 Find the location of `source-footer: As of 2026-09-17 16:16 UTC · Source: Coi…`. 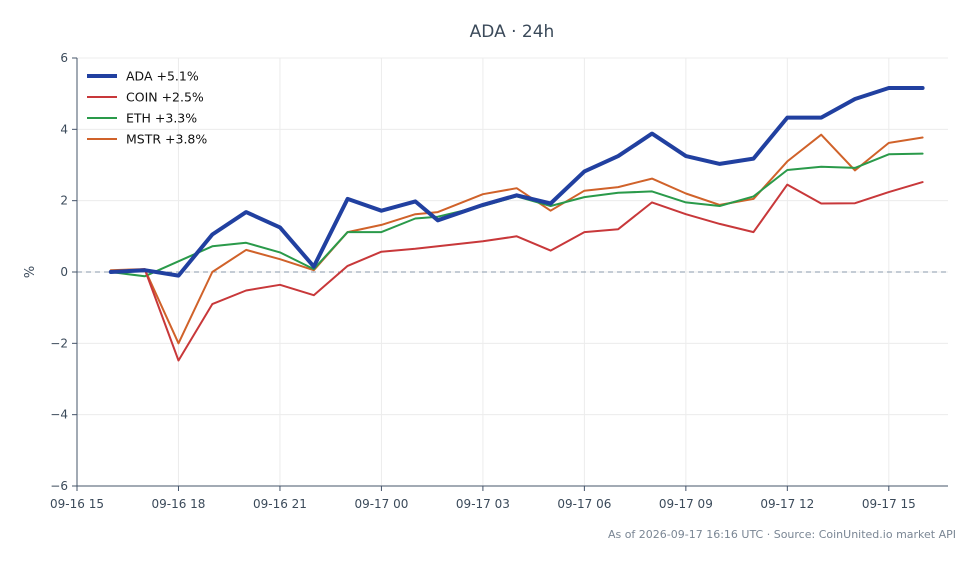

source-footer: As of 2026-09-17 16:16 UTC · Source: Coi… is located at coordinates (782, 534).